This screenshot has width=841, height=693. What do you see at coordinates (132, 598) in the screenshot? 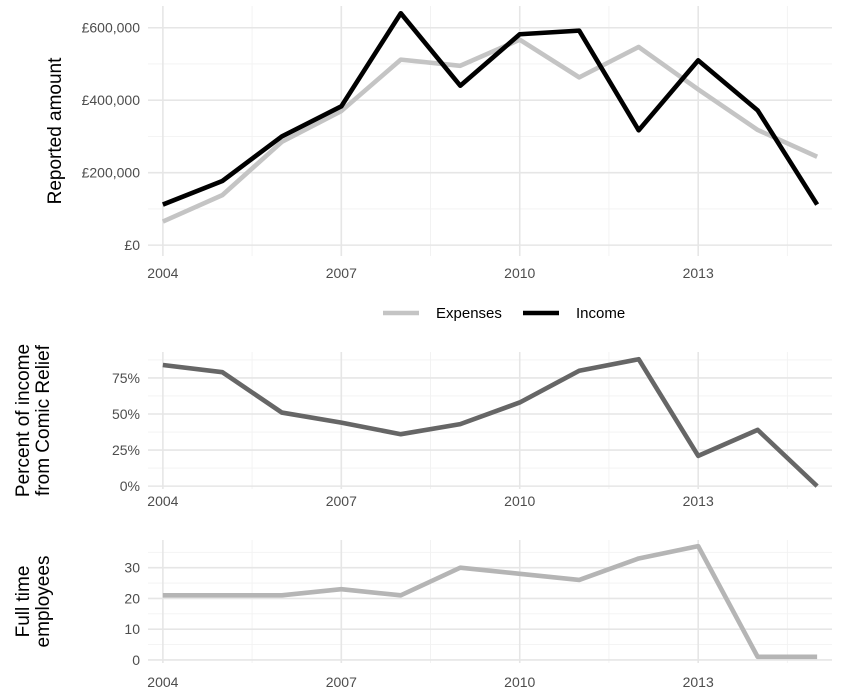
I see `y-tick-label: 20` at bounding box center [132, 598].